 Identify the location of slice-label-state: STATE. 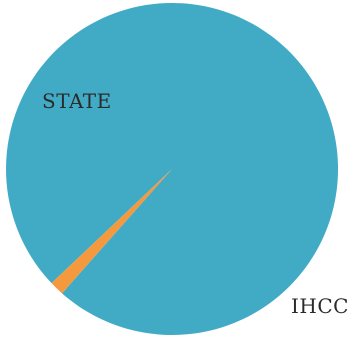
(77, 101).